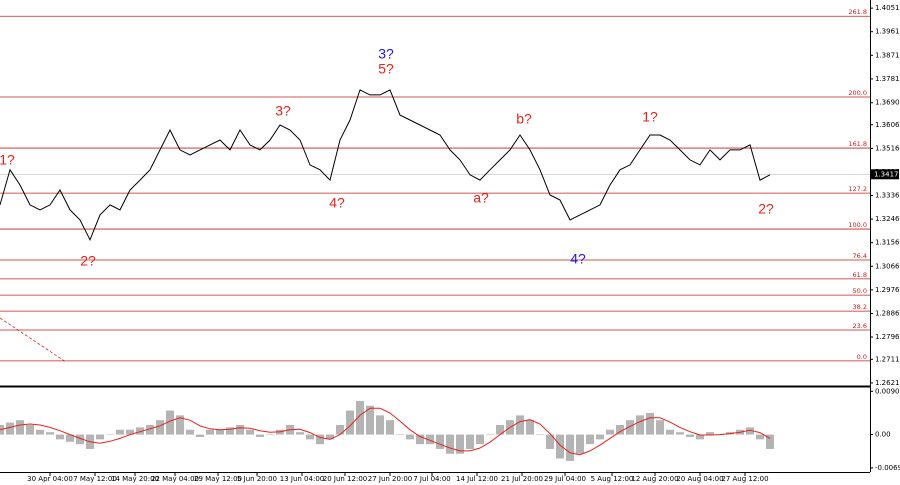  What do you see at coordinates (860, 326) in the screenshot?
I see `fib-level-label: 23.6` at bounding box center [860, 326].